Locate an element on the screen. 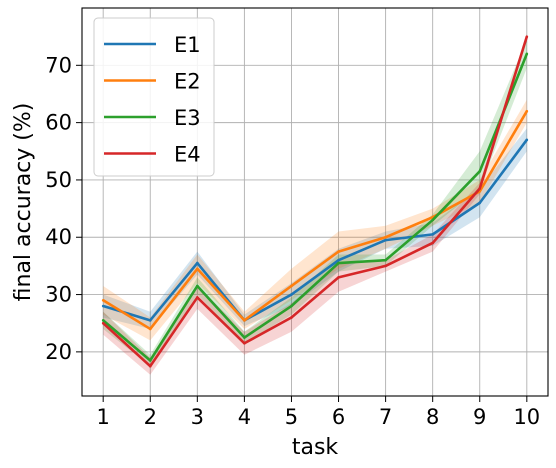  y-axis-label: final accuracy (%) is located at coordinates (23, 202).